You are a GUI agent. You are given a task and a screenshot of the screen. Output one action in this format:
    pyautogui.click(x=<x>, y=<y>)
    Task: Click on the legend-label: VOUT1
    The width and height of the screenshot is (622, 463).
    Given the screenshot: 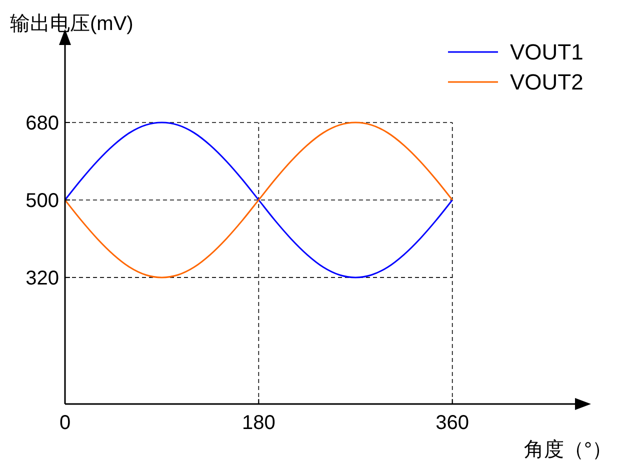 What is the action you would take?
    pyautogui.click(x=547, y=52)
    